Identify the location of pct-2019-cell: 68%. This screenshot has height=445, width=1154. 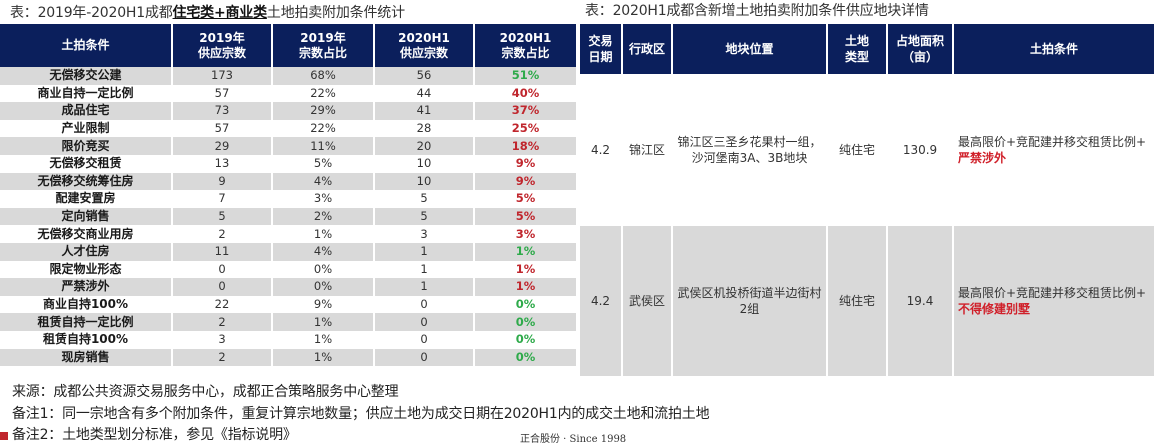
(323, 76).